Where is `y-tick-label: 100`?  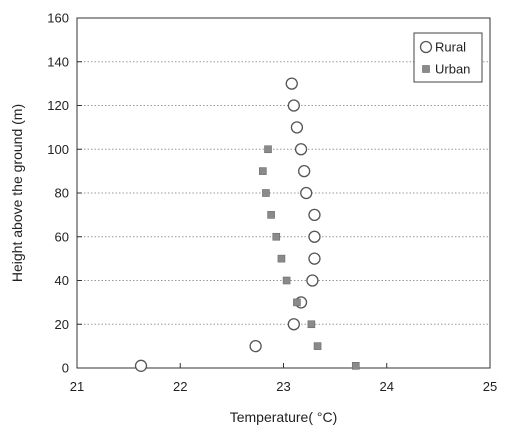 y-tick-label: 100 is located at coordinates (58, 149).